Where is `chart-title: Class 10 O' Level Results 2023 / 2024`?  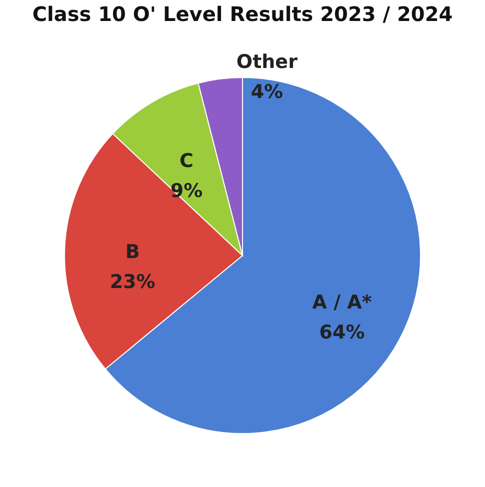
chart-title: Class 10 O' Level Results 2023 / 2024 is located at coordinates (242, 14).